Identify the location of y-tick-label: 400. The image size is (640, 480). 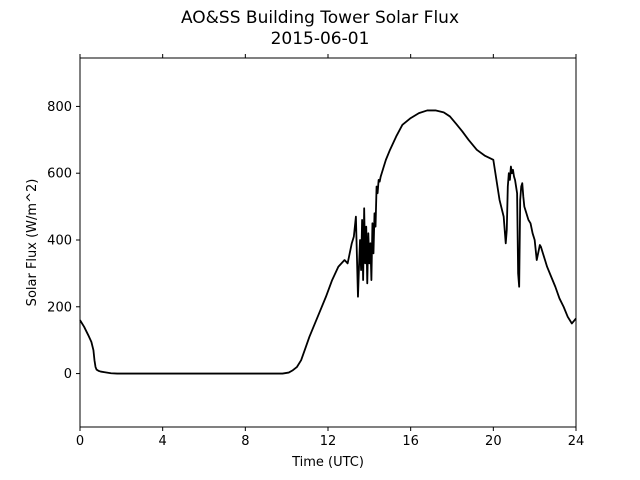
(59, 240).